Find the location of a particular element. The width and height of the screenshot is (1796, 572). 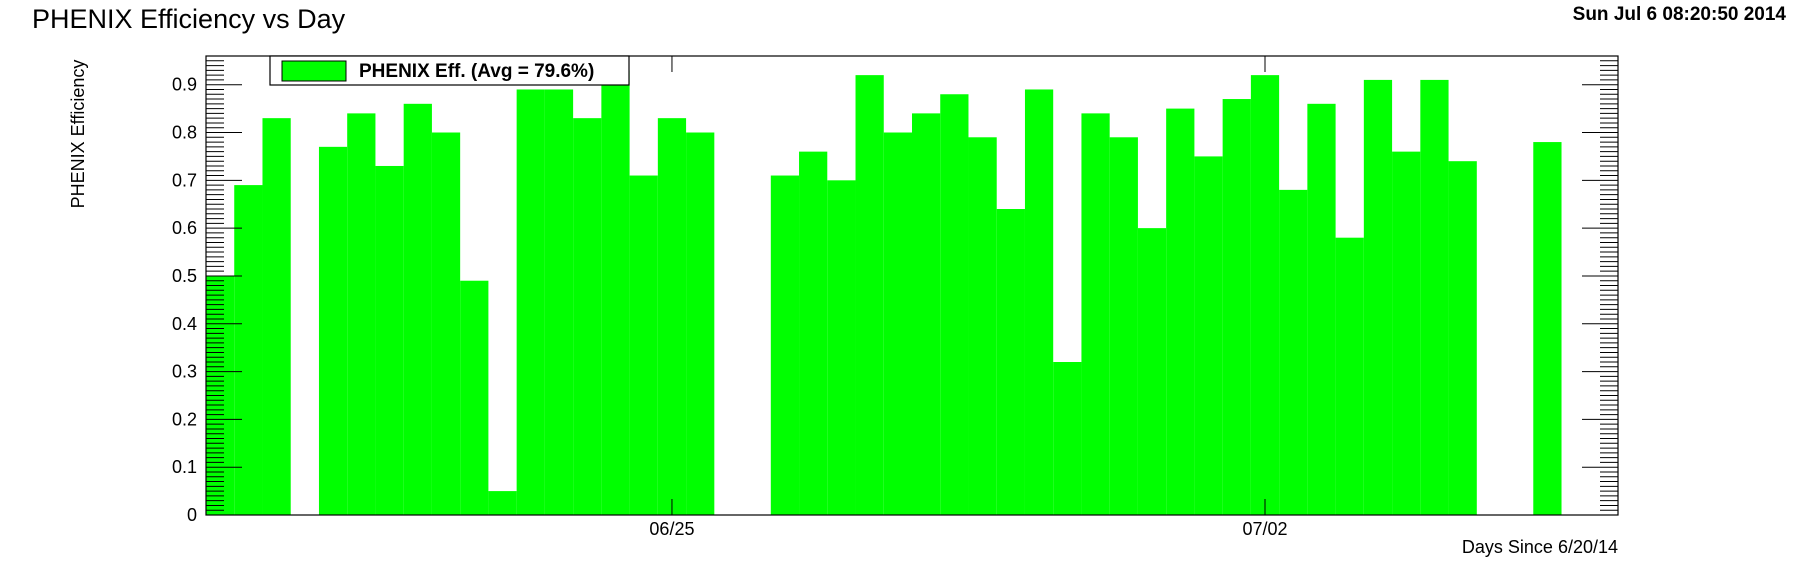

y-tick-label: 0.1 is located at coordinates (184, 467).